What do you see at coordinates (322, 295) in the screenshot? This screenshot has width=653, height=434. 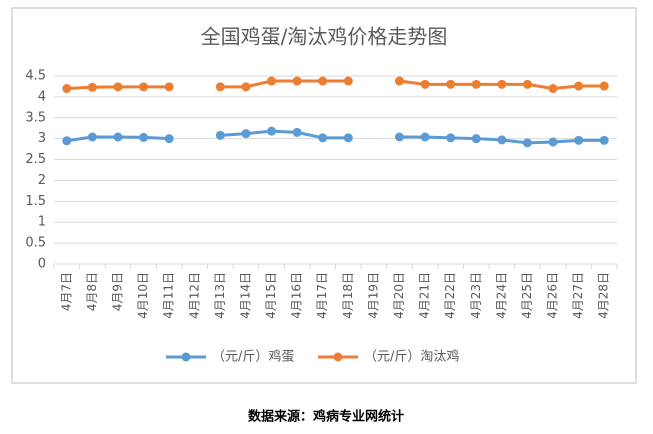 I see `x-tick-label: 4月17日` at bounding box center [322, 295].